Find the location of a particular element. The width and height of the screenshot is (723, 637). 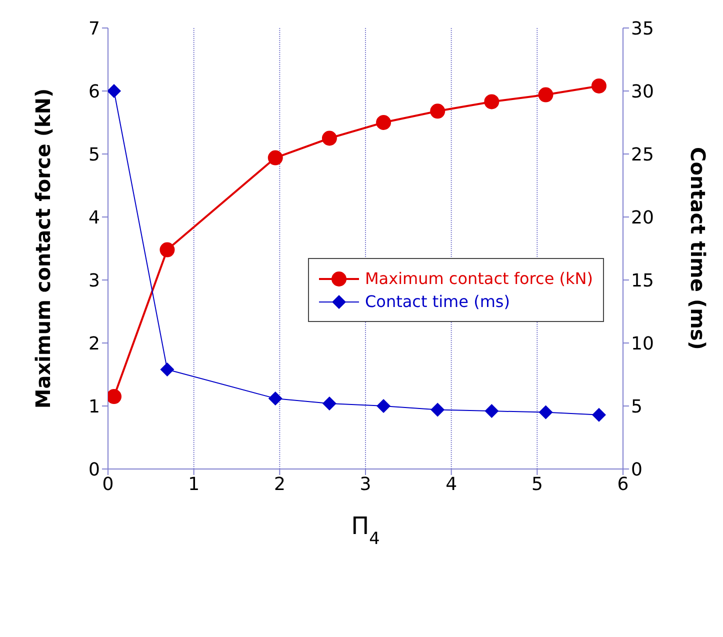

legend-label: Maximum contact force (kN) is located at coordinates (479, 278).